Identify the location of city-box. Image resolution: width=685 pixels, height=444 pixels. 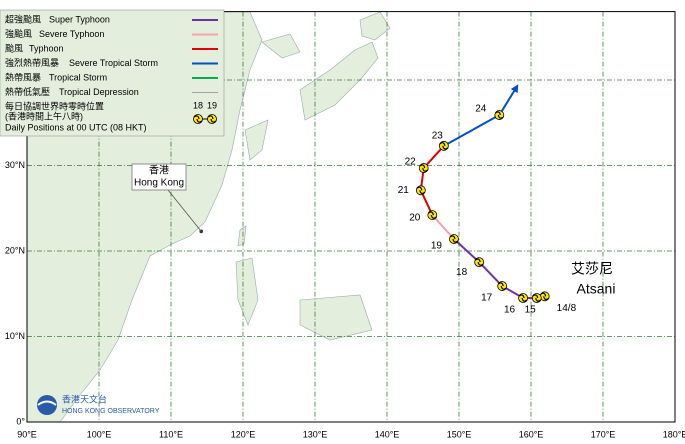
(159, 177).